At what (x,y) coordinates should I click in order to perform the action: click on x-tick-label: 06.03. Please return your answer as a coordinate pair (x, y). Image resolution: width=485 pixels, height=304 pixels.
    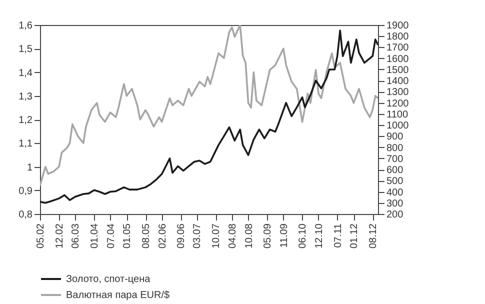
    Looking at the image, I should click on (76, 236).